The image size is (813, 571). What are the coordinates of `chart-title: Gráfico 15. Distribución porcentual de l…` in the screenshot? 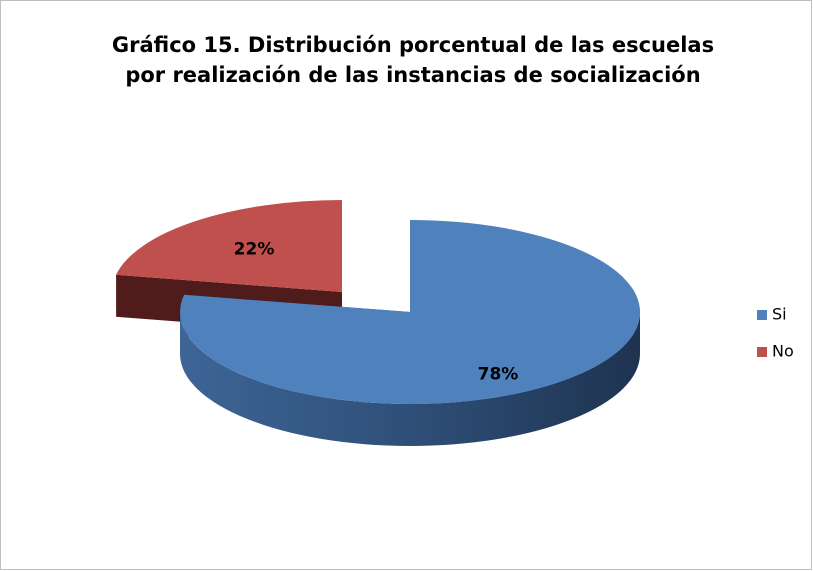 It's located at (413, 45).